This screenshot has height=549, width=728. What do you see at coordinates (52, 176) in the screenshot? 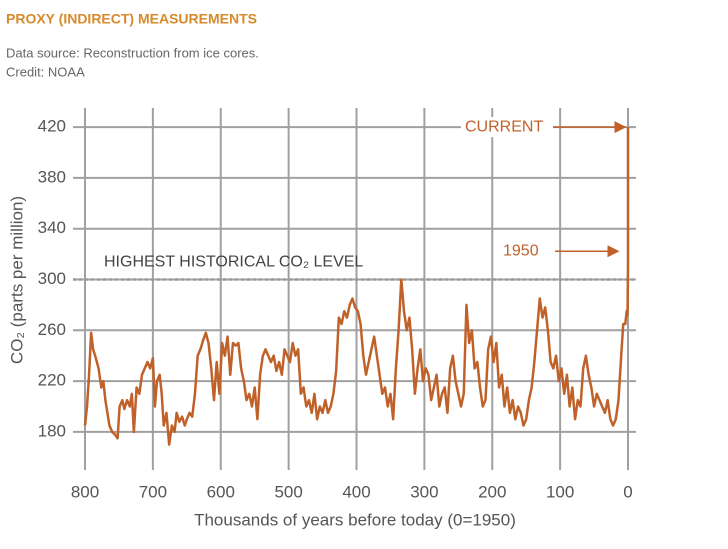
I see `y-tick-label: 380` at bounding box center [52, 176].